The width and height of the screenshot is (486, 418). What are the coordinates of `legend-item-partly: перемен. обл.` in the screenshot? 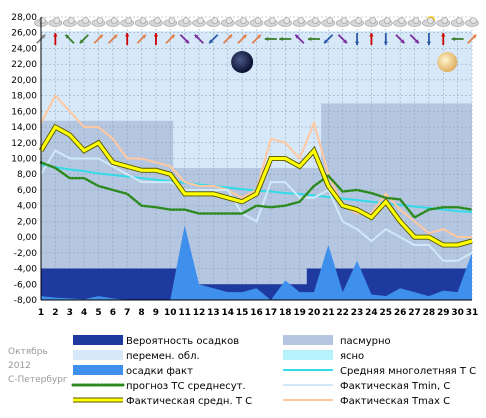 It's located at (136, 356).